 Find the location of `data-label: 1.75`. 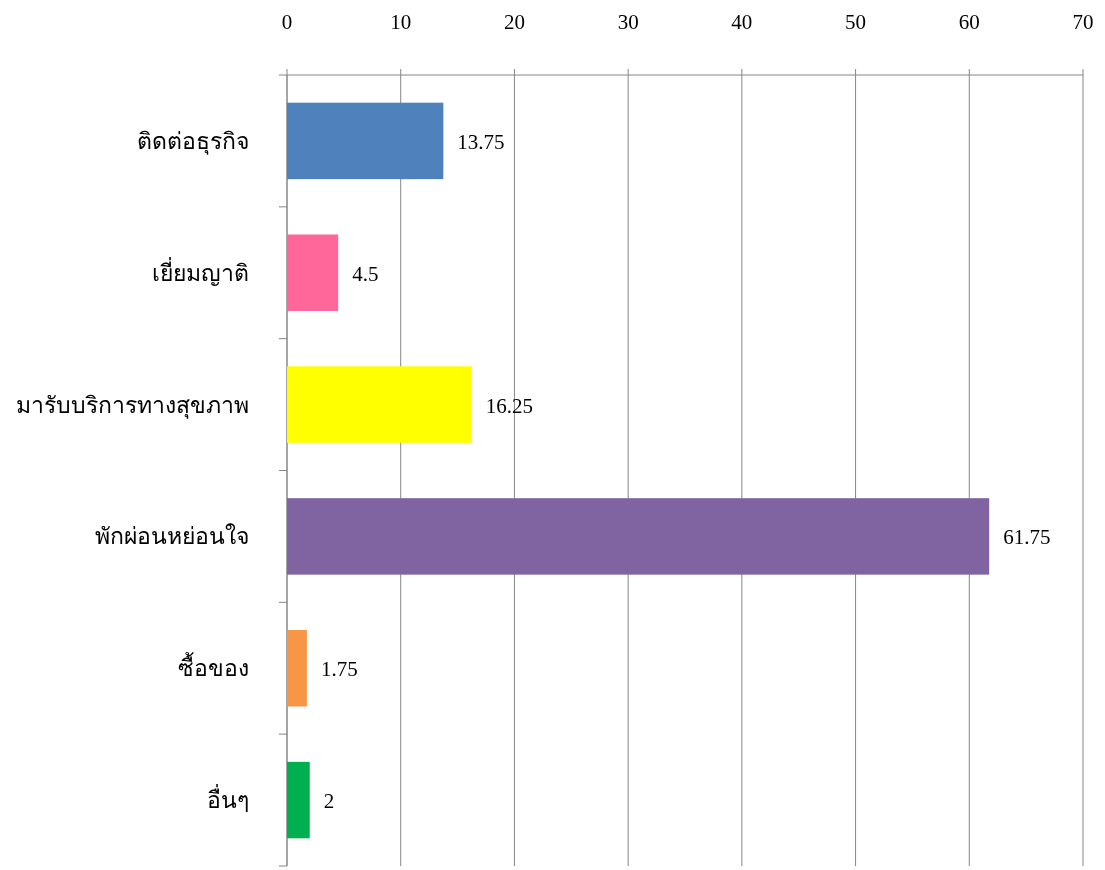

data-label: 1.75 is located at coordinates (339, 669).